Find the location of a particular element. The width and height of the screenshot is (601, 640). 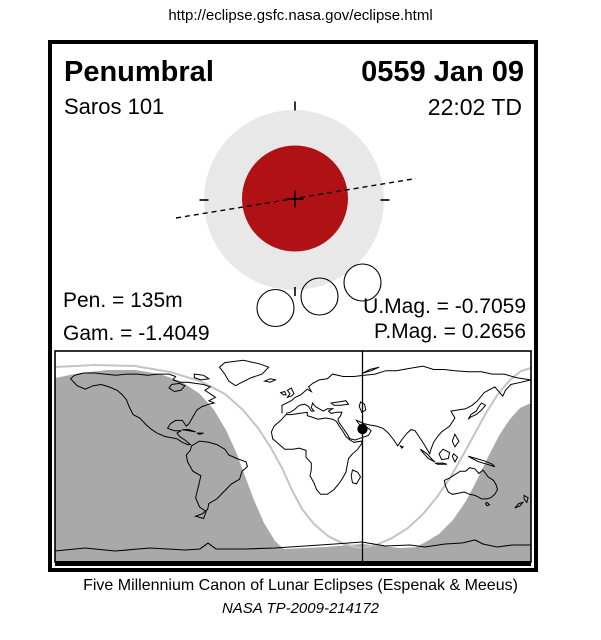

penumbral-duration-stat: Pen. = 135m is located at coordinates (123, 300).